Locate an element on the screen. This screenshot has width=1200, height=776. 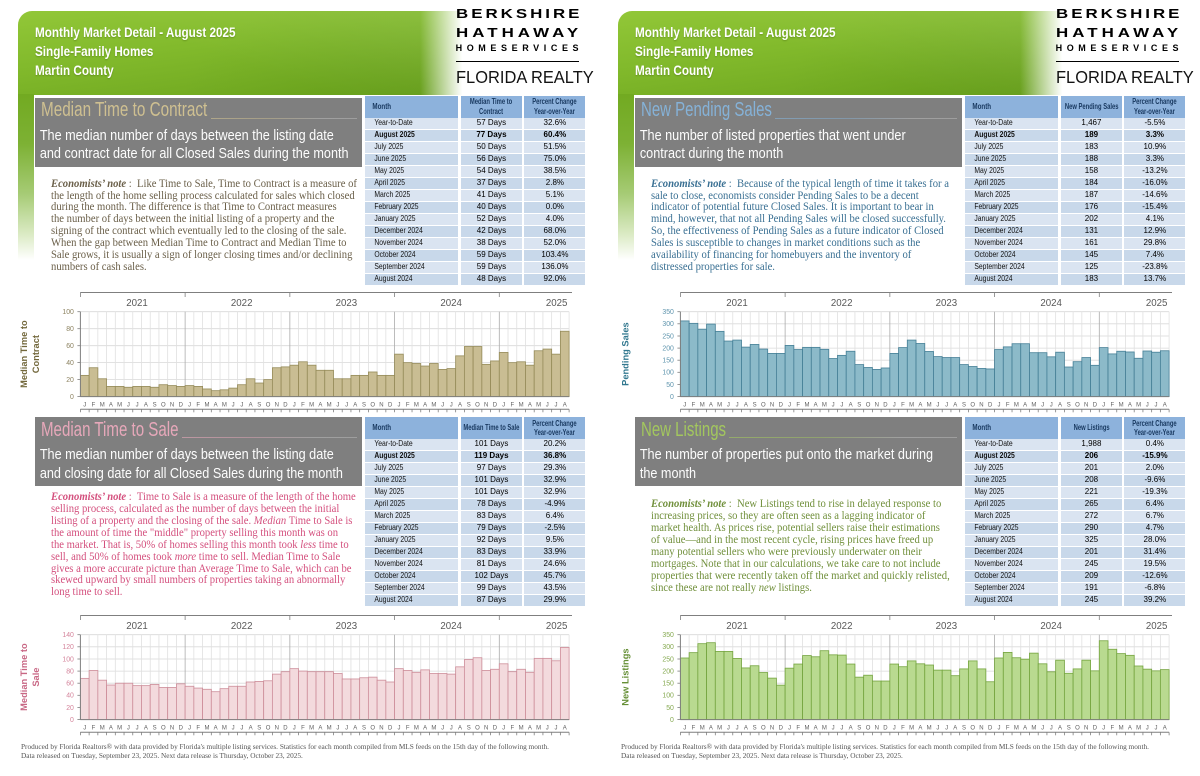
svg-text: 2024 is located at coordinates (451, 303).